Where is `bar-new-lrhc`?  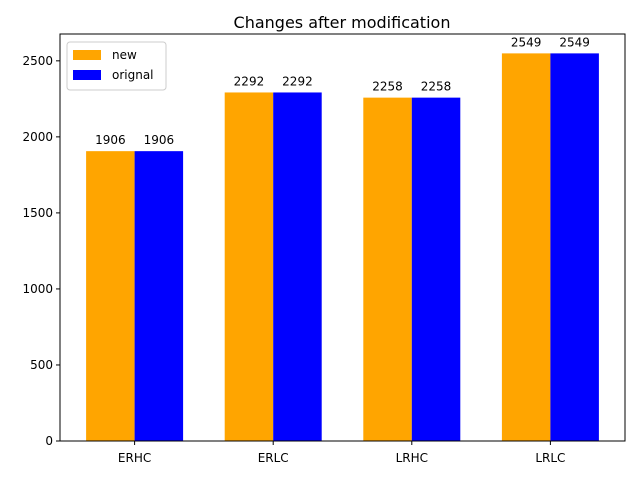 bar-new-lrhc is located at coordinates (387, 269).